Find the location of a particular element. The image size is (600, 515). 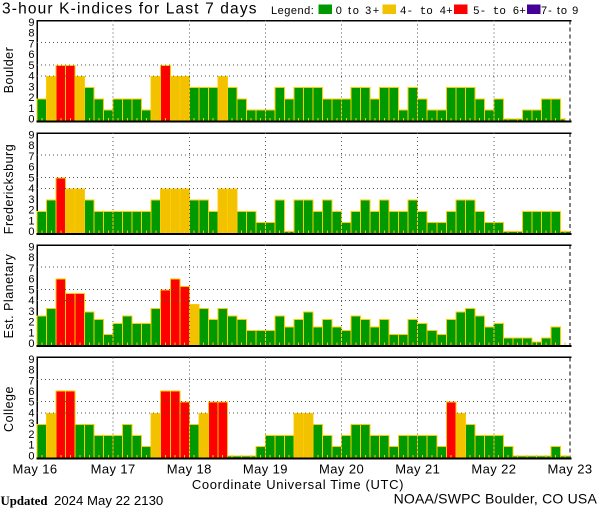

svg-text: Est. Planetary is located at coordinates (9, 295).